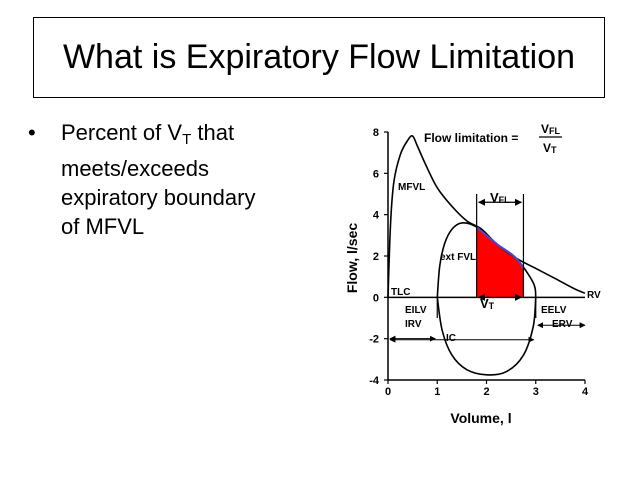 The image size is (638, 478). I want to click on slide-title: What is Expiratory Flow Limitation, so click(319, 57).